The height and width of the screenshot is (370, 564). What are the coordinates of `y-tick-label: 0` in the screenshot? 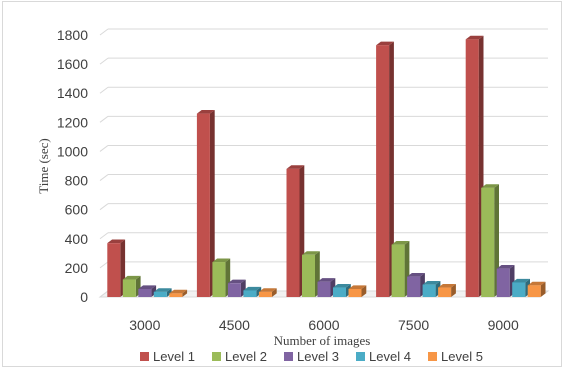 It's located at (84, 297).